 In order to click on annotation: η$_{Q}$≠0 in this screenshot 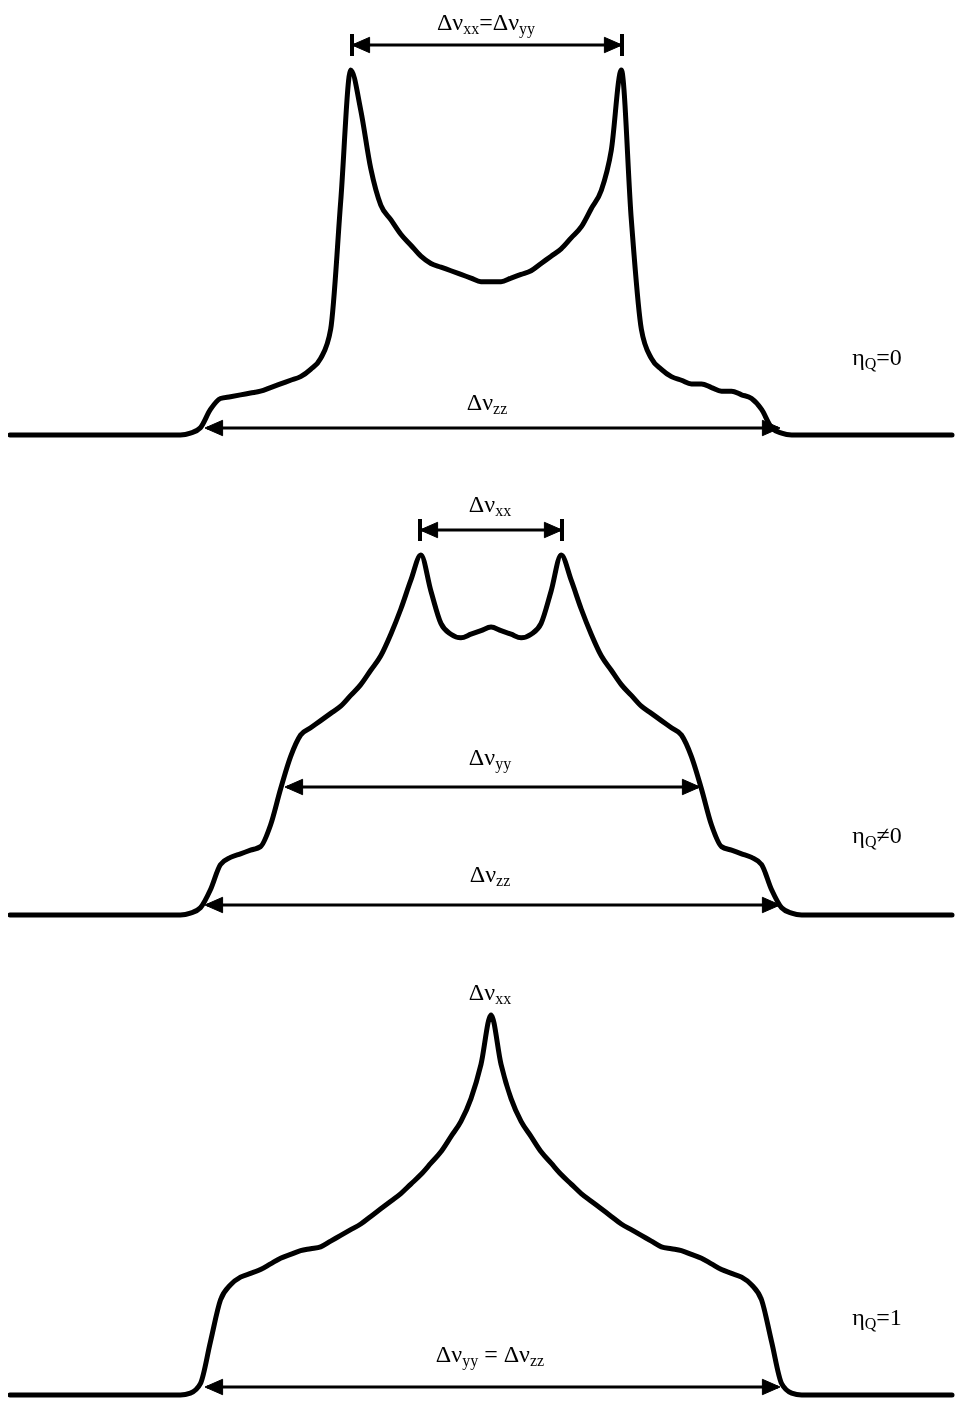, I will do `click(877, 836)`.